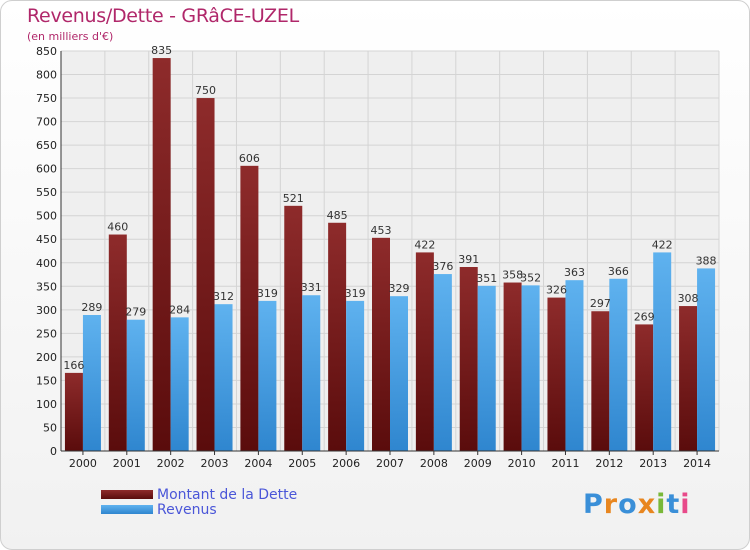 The width and height of the screenshot is (750, 550). Describe the element at coordinates (50, 427) in the screenshot. I see `y-tick-label-50: 50` at that location.